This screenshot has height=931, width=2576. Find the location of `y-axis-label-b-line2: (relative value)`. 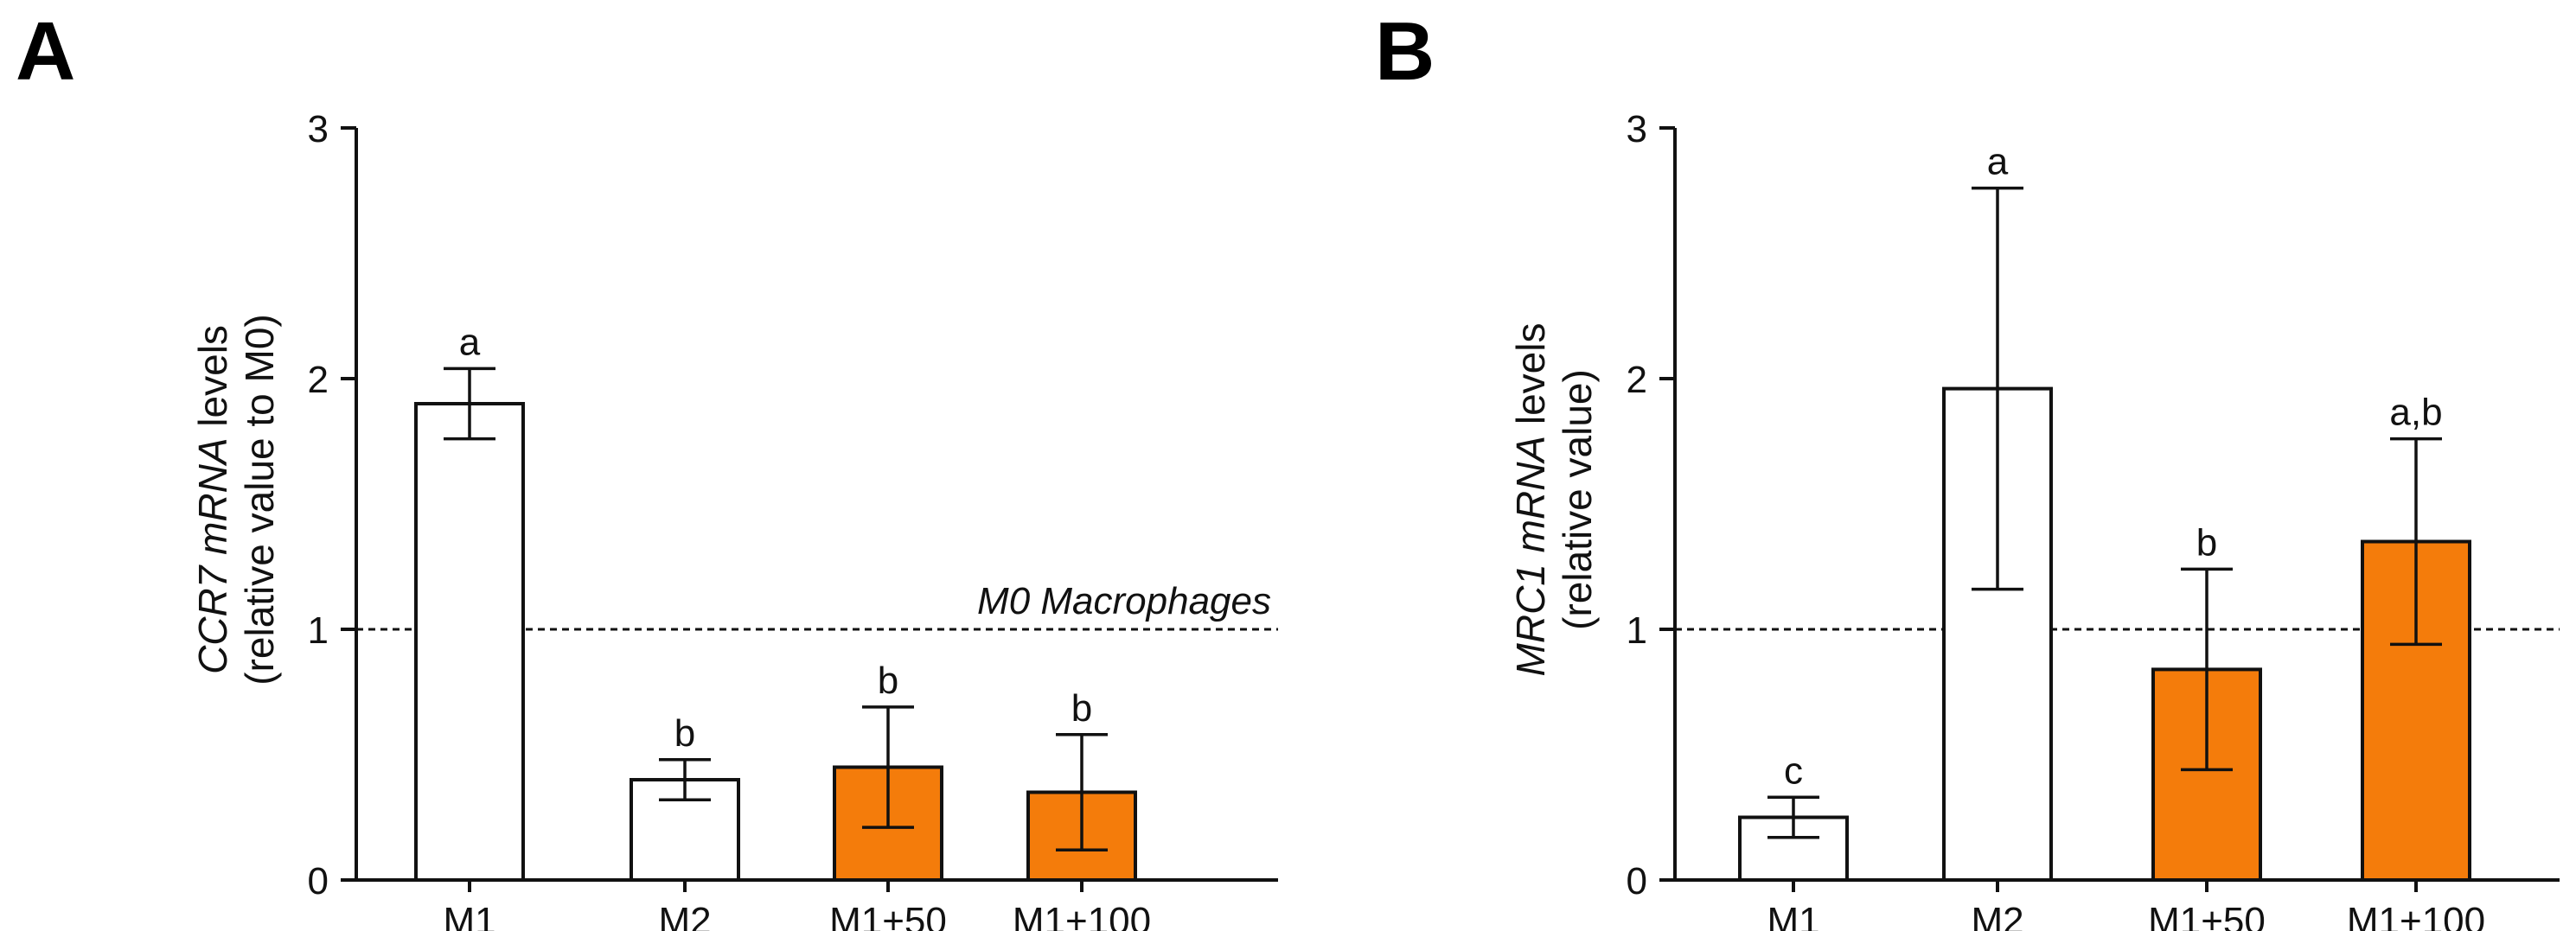

y-axis-label-b-line2: (relative value) is located at coordinates (1578, 499).